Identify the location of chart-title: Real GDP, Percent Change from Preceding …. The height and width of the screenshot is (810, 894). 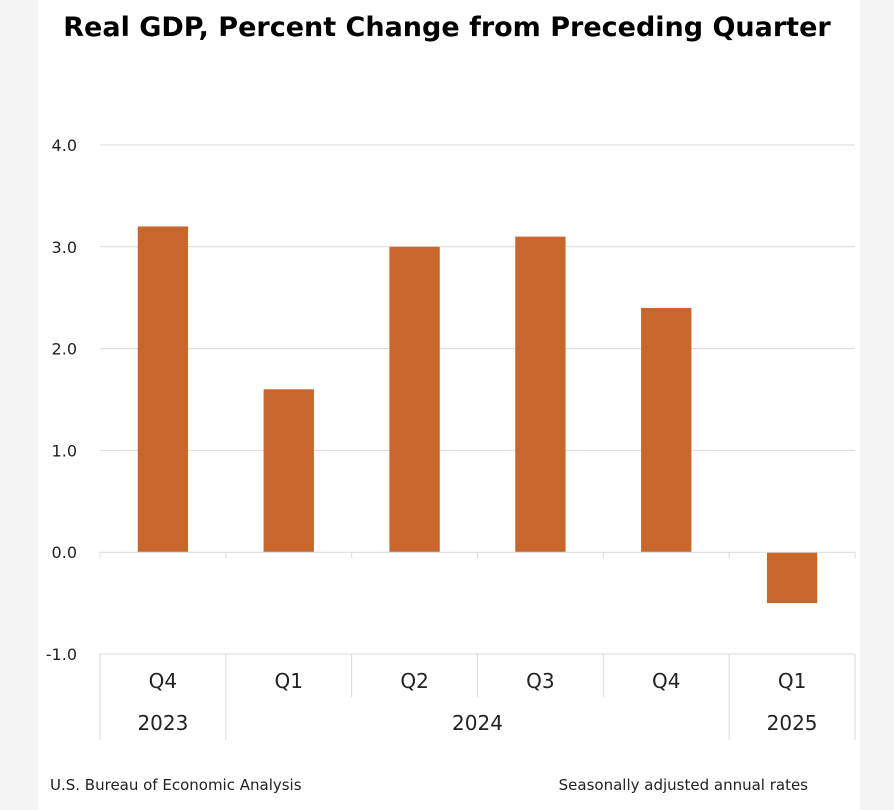
(447, 27).